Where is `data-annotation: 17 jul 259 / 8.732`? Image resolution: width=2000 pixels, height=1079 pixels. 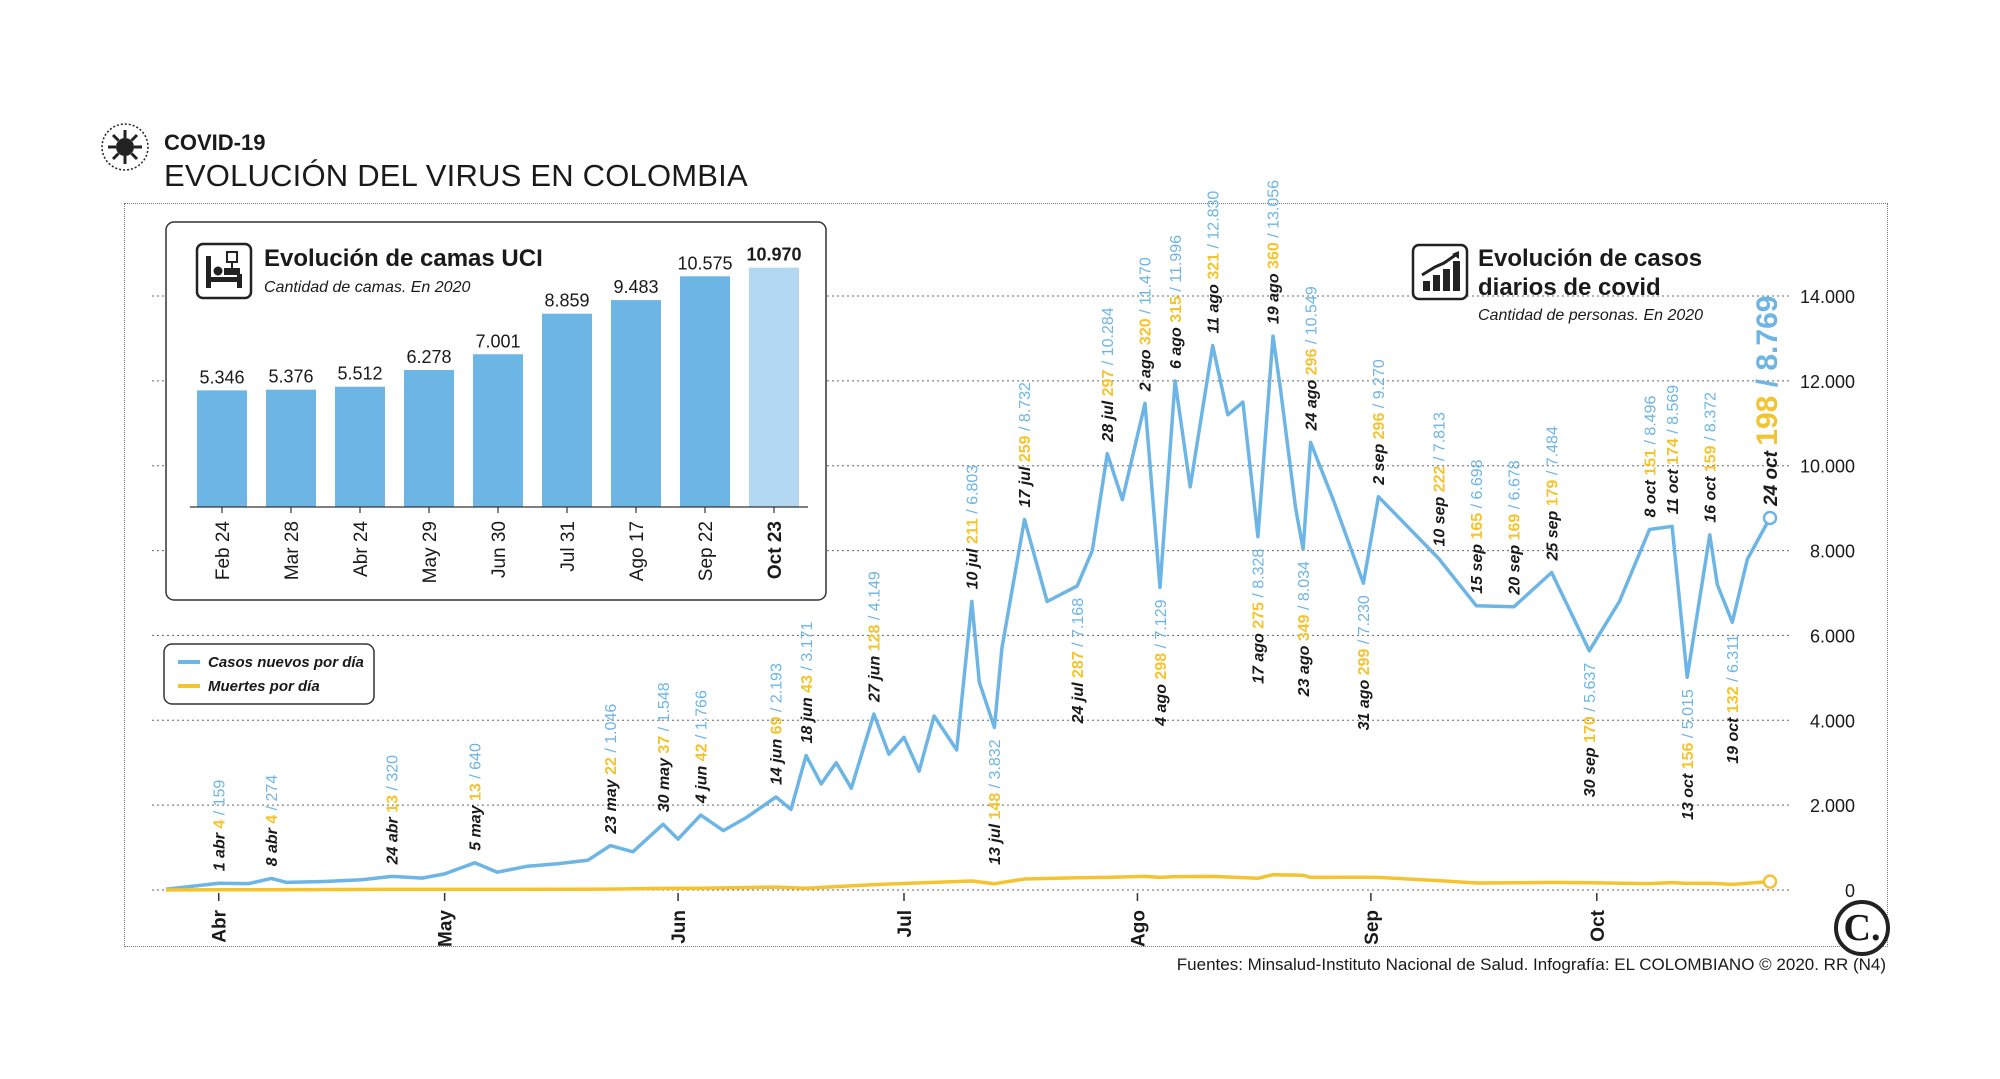 data-annotation: 17 jul 259 / 8.732 is located at coordinates (1025, 445).